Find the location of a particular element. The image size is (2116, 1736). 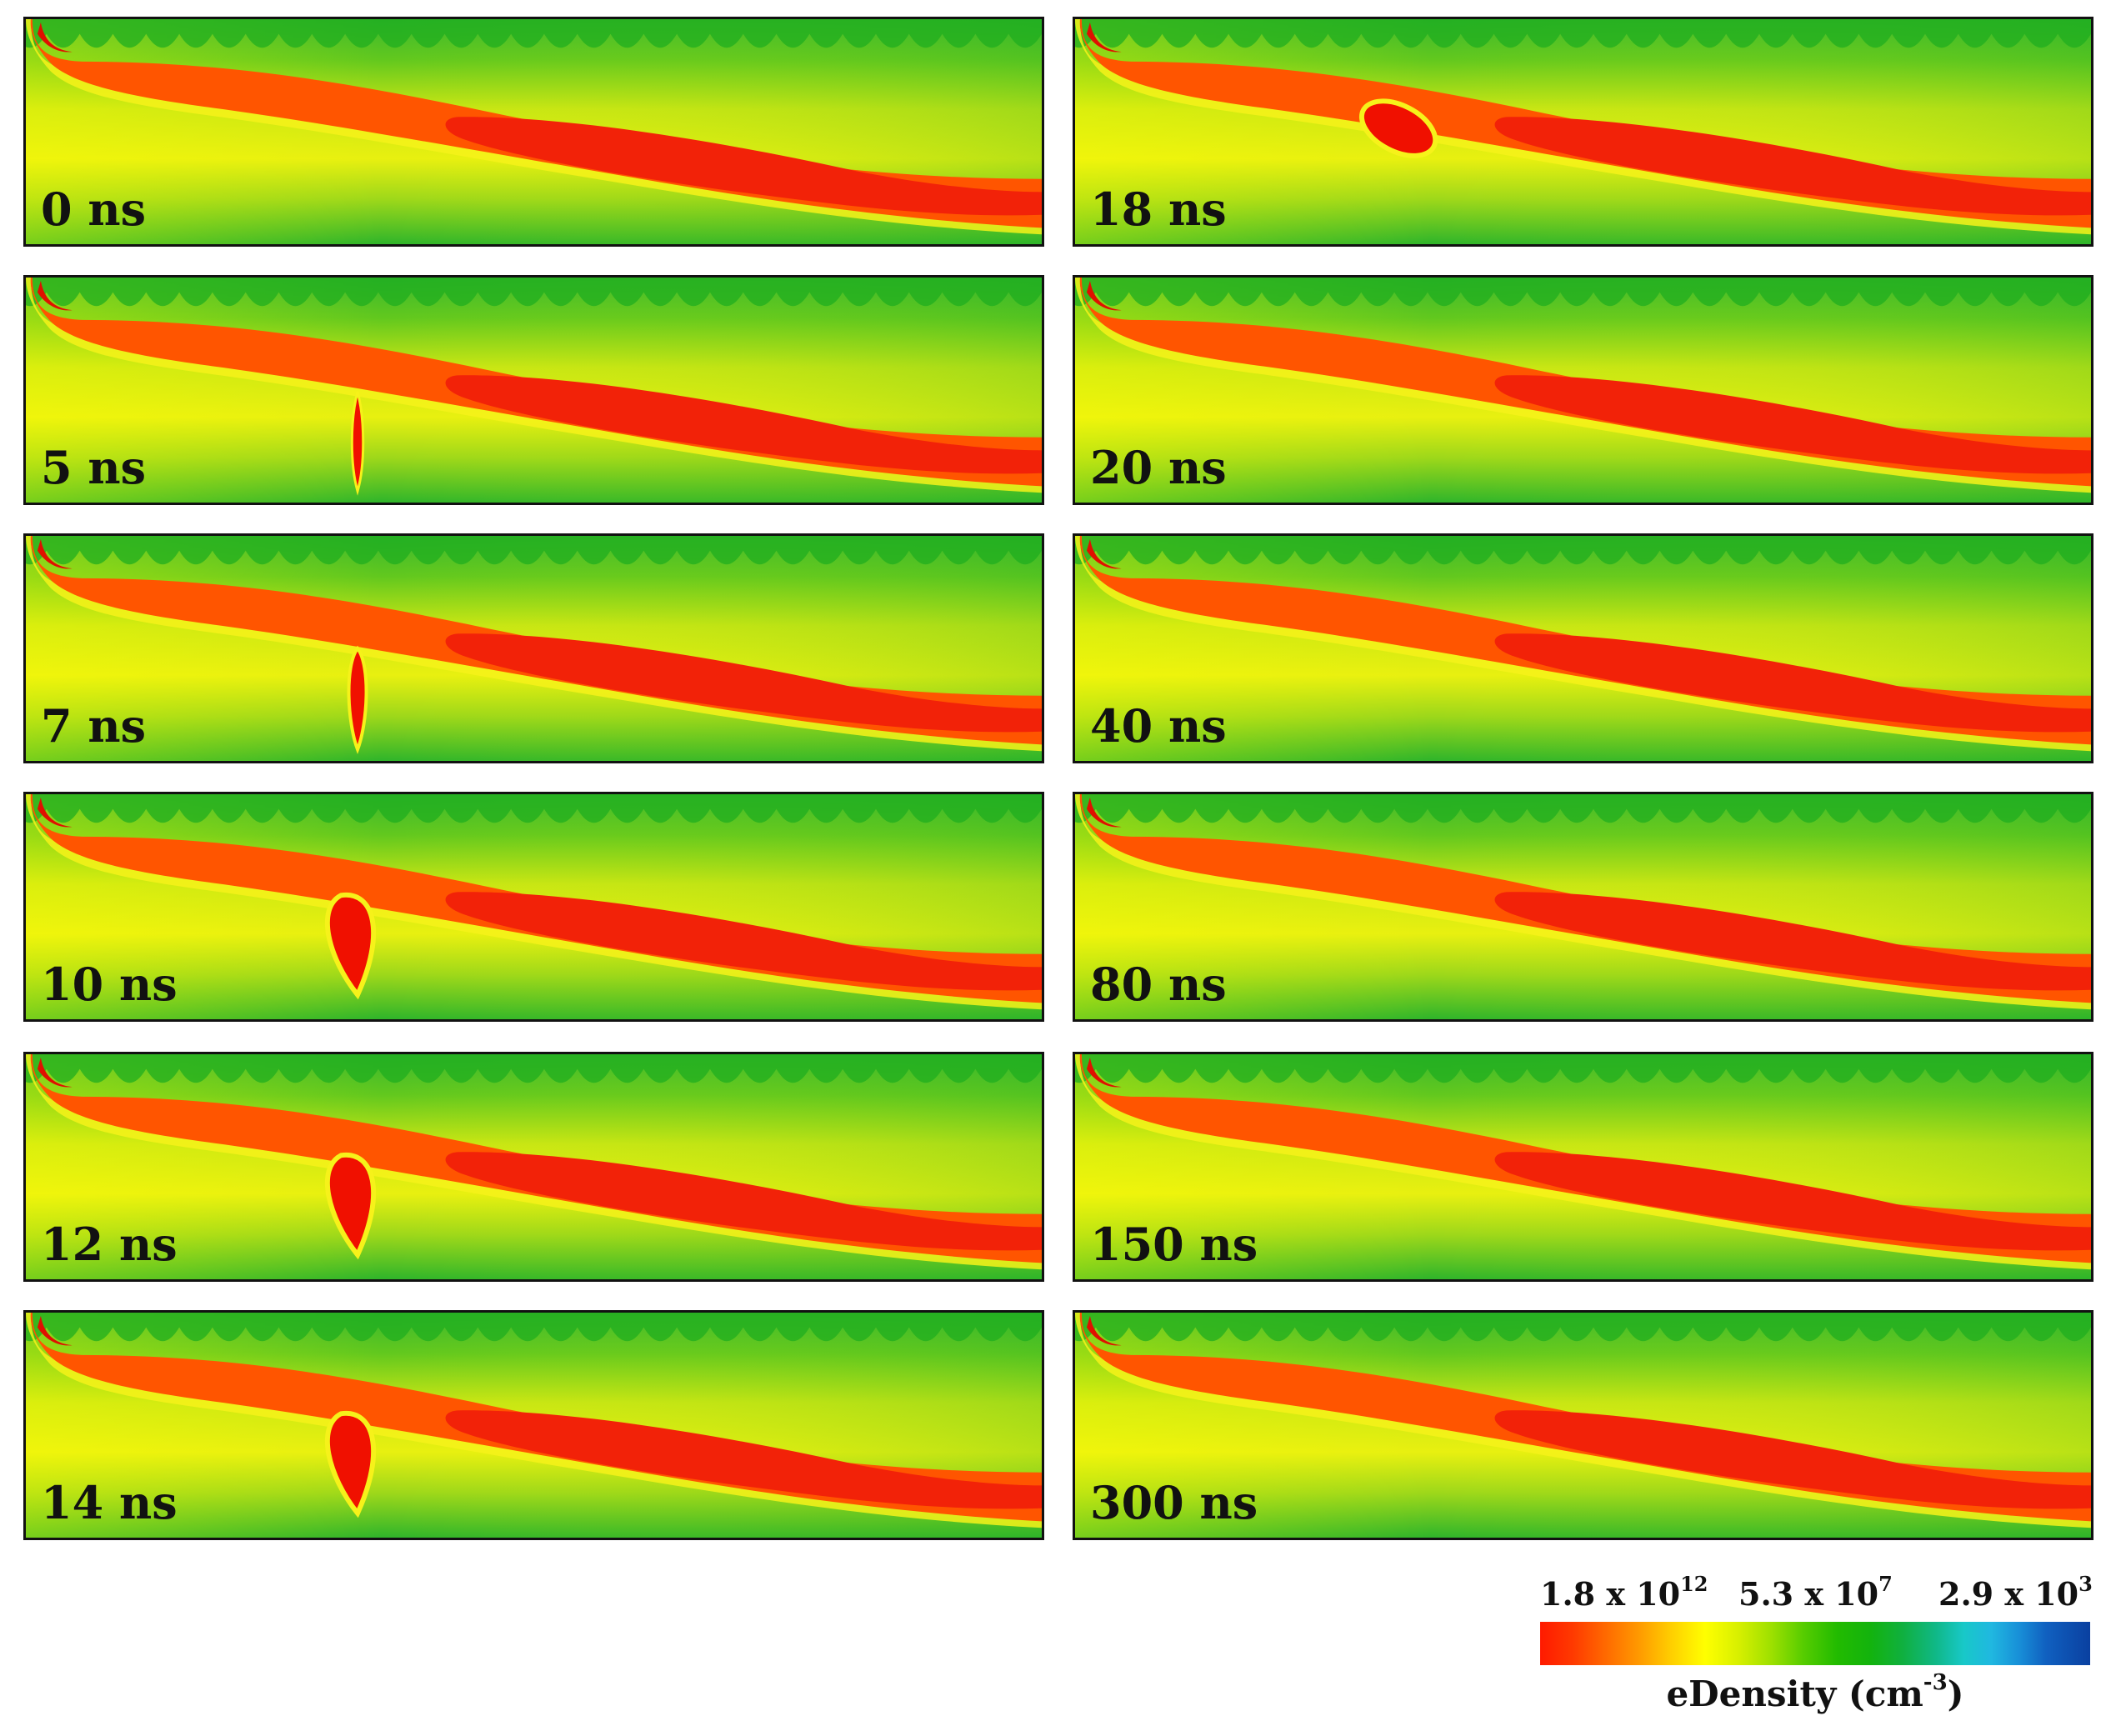

density-panel: 7 ns is located at coordinates (533, 648).